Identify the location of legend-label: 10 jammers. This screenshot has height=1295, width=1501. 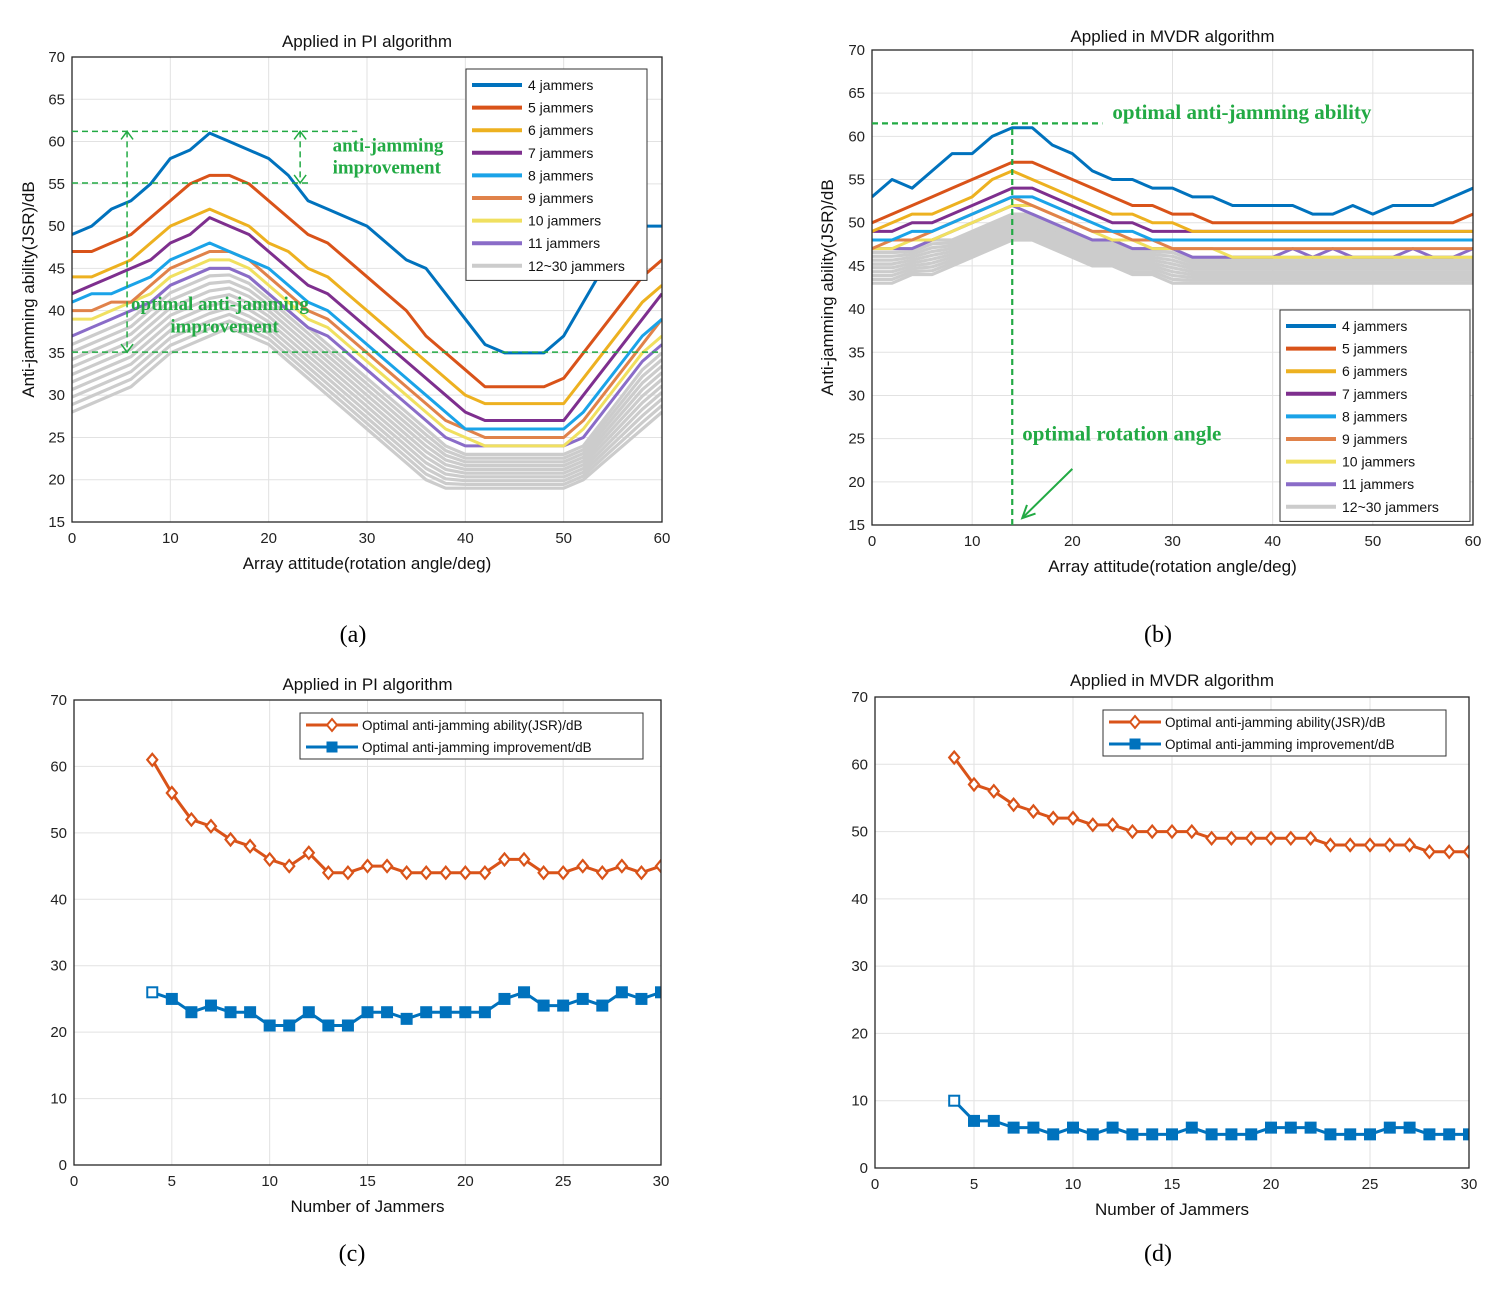
(564, 221).